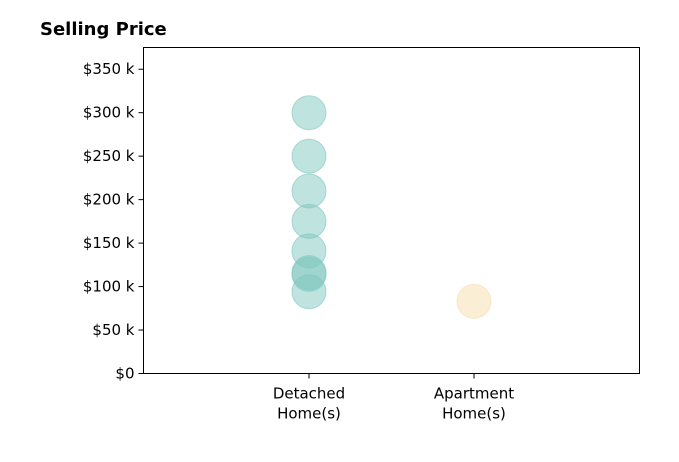 The width and height of the screenshot is (679, 462). Describe the element at coordinates (393, 398) in the screenshot. I see `x-axis: Detached Home(s) Apartment Home(s)` at that location.